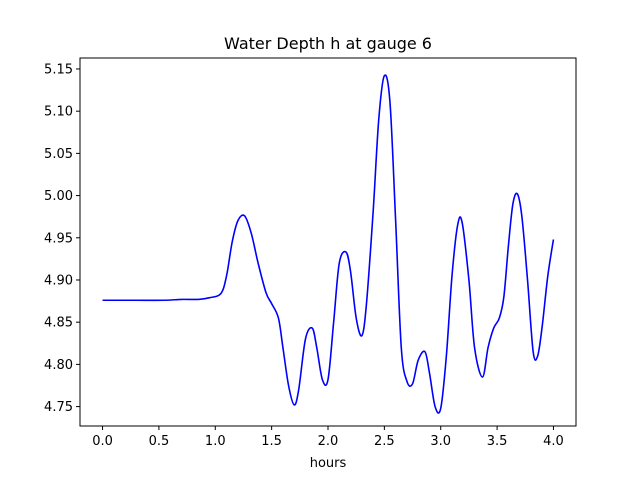  I want to click on y-tick-label: 4.95, so click(58, 238).